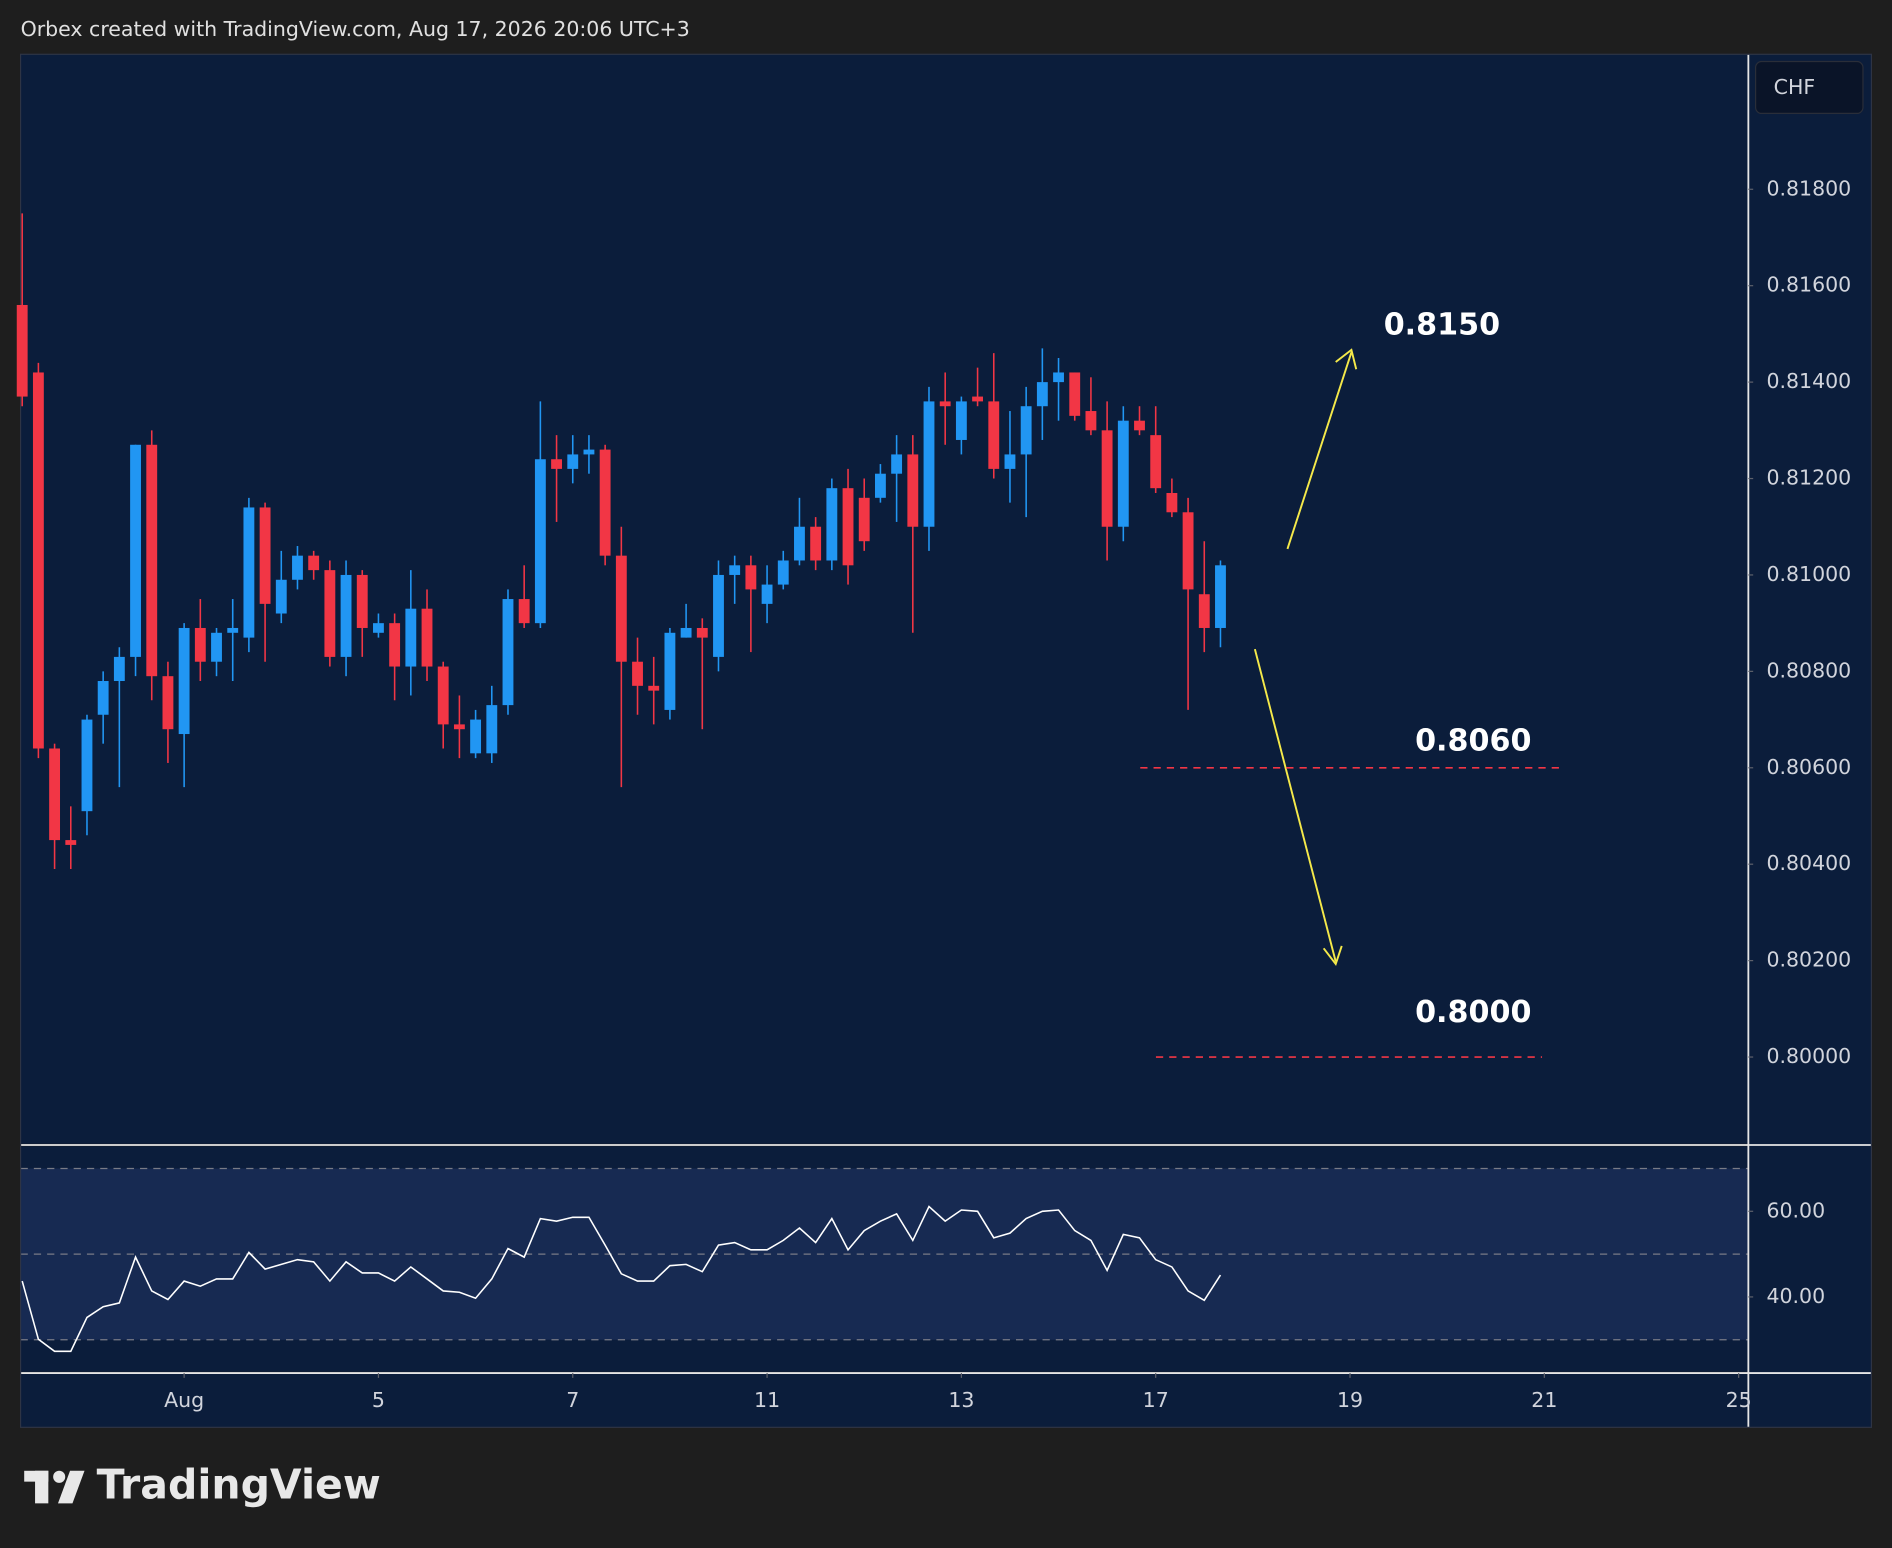 The image size is (1892, 1548). What do you see at coordinates (378, 1400) in the screenshot?
I see `x-tick-label: 5` at bounding box center [378, 1400].